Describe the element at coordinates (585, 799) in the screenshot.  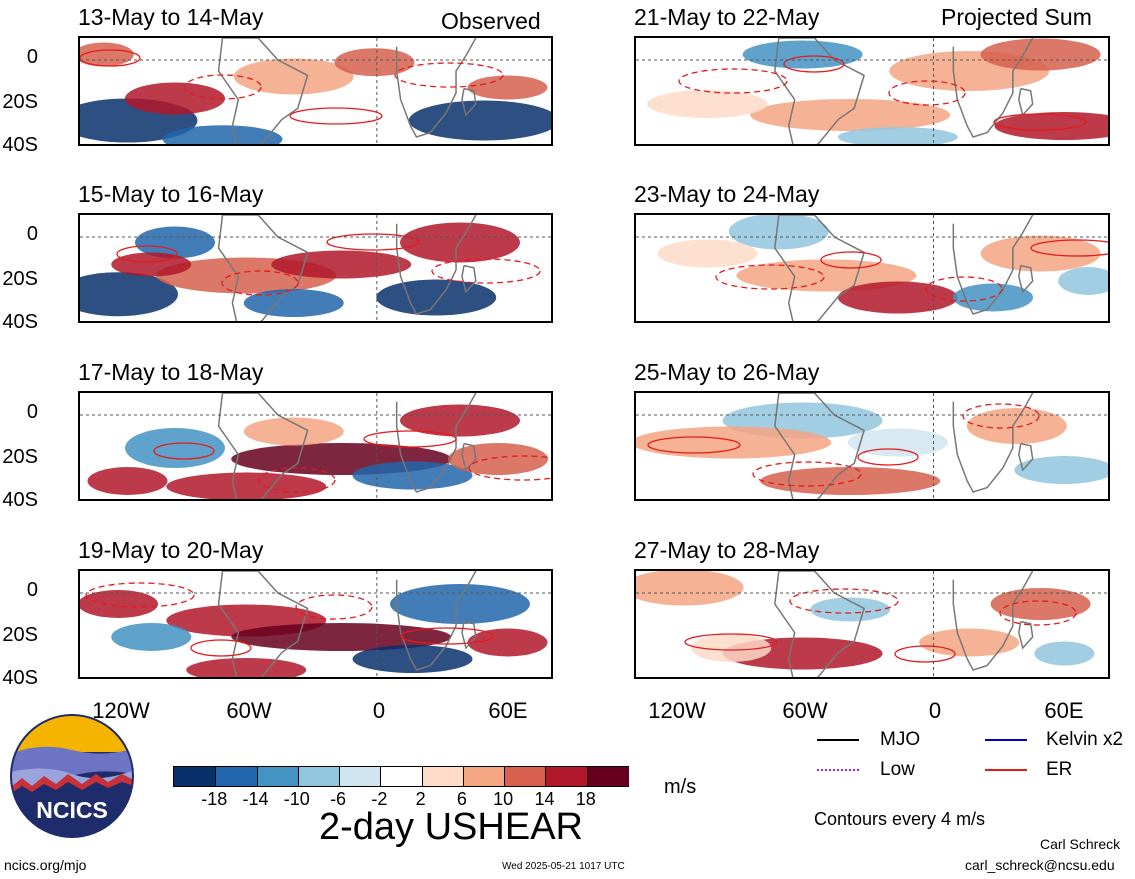
I see `colorbar-tick-label: 18` at that location.